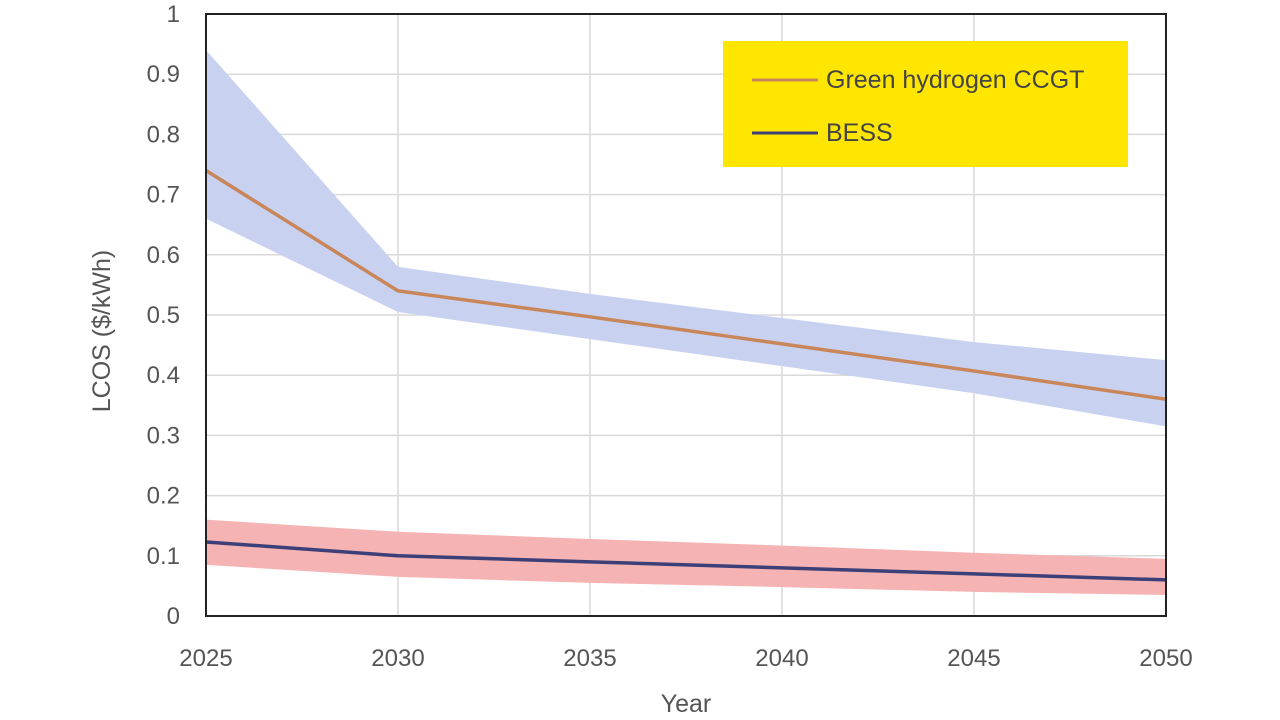 This screenshot has width=1280, height=720. Describe the element at coordinates (163, 375) in the screenshot. I see `y-tick-label: 0.4` at that location.